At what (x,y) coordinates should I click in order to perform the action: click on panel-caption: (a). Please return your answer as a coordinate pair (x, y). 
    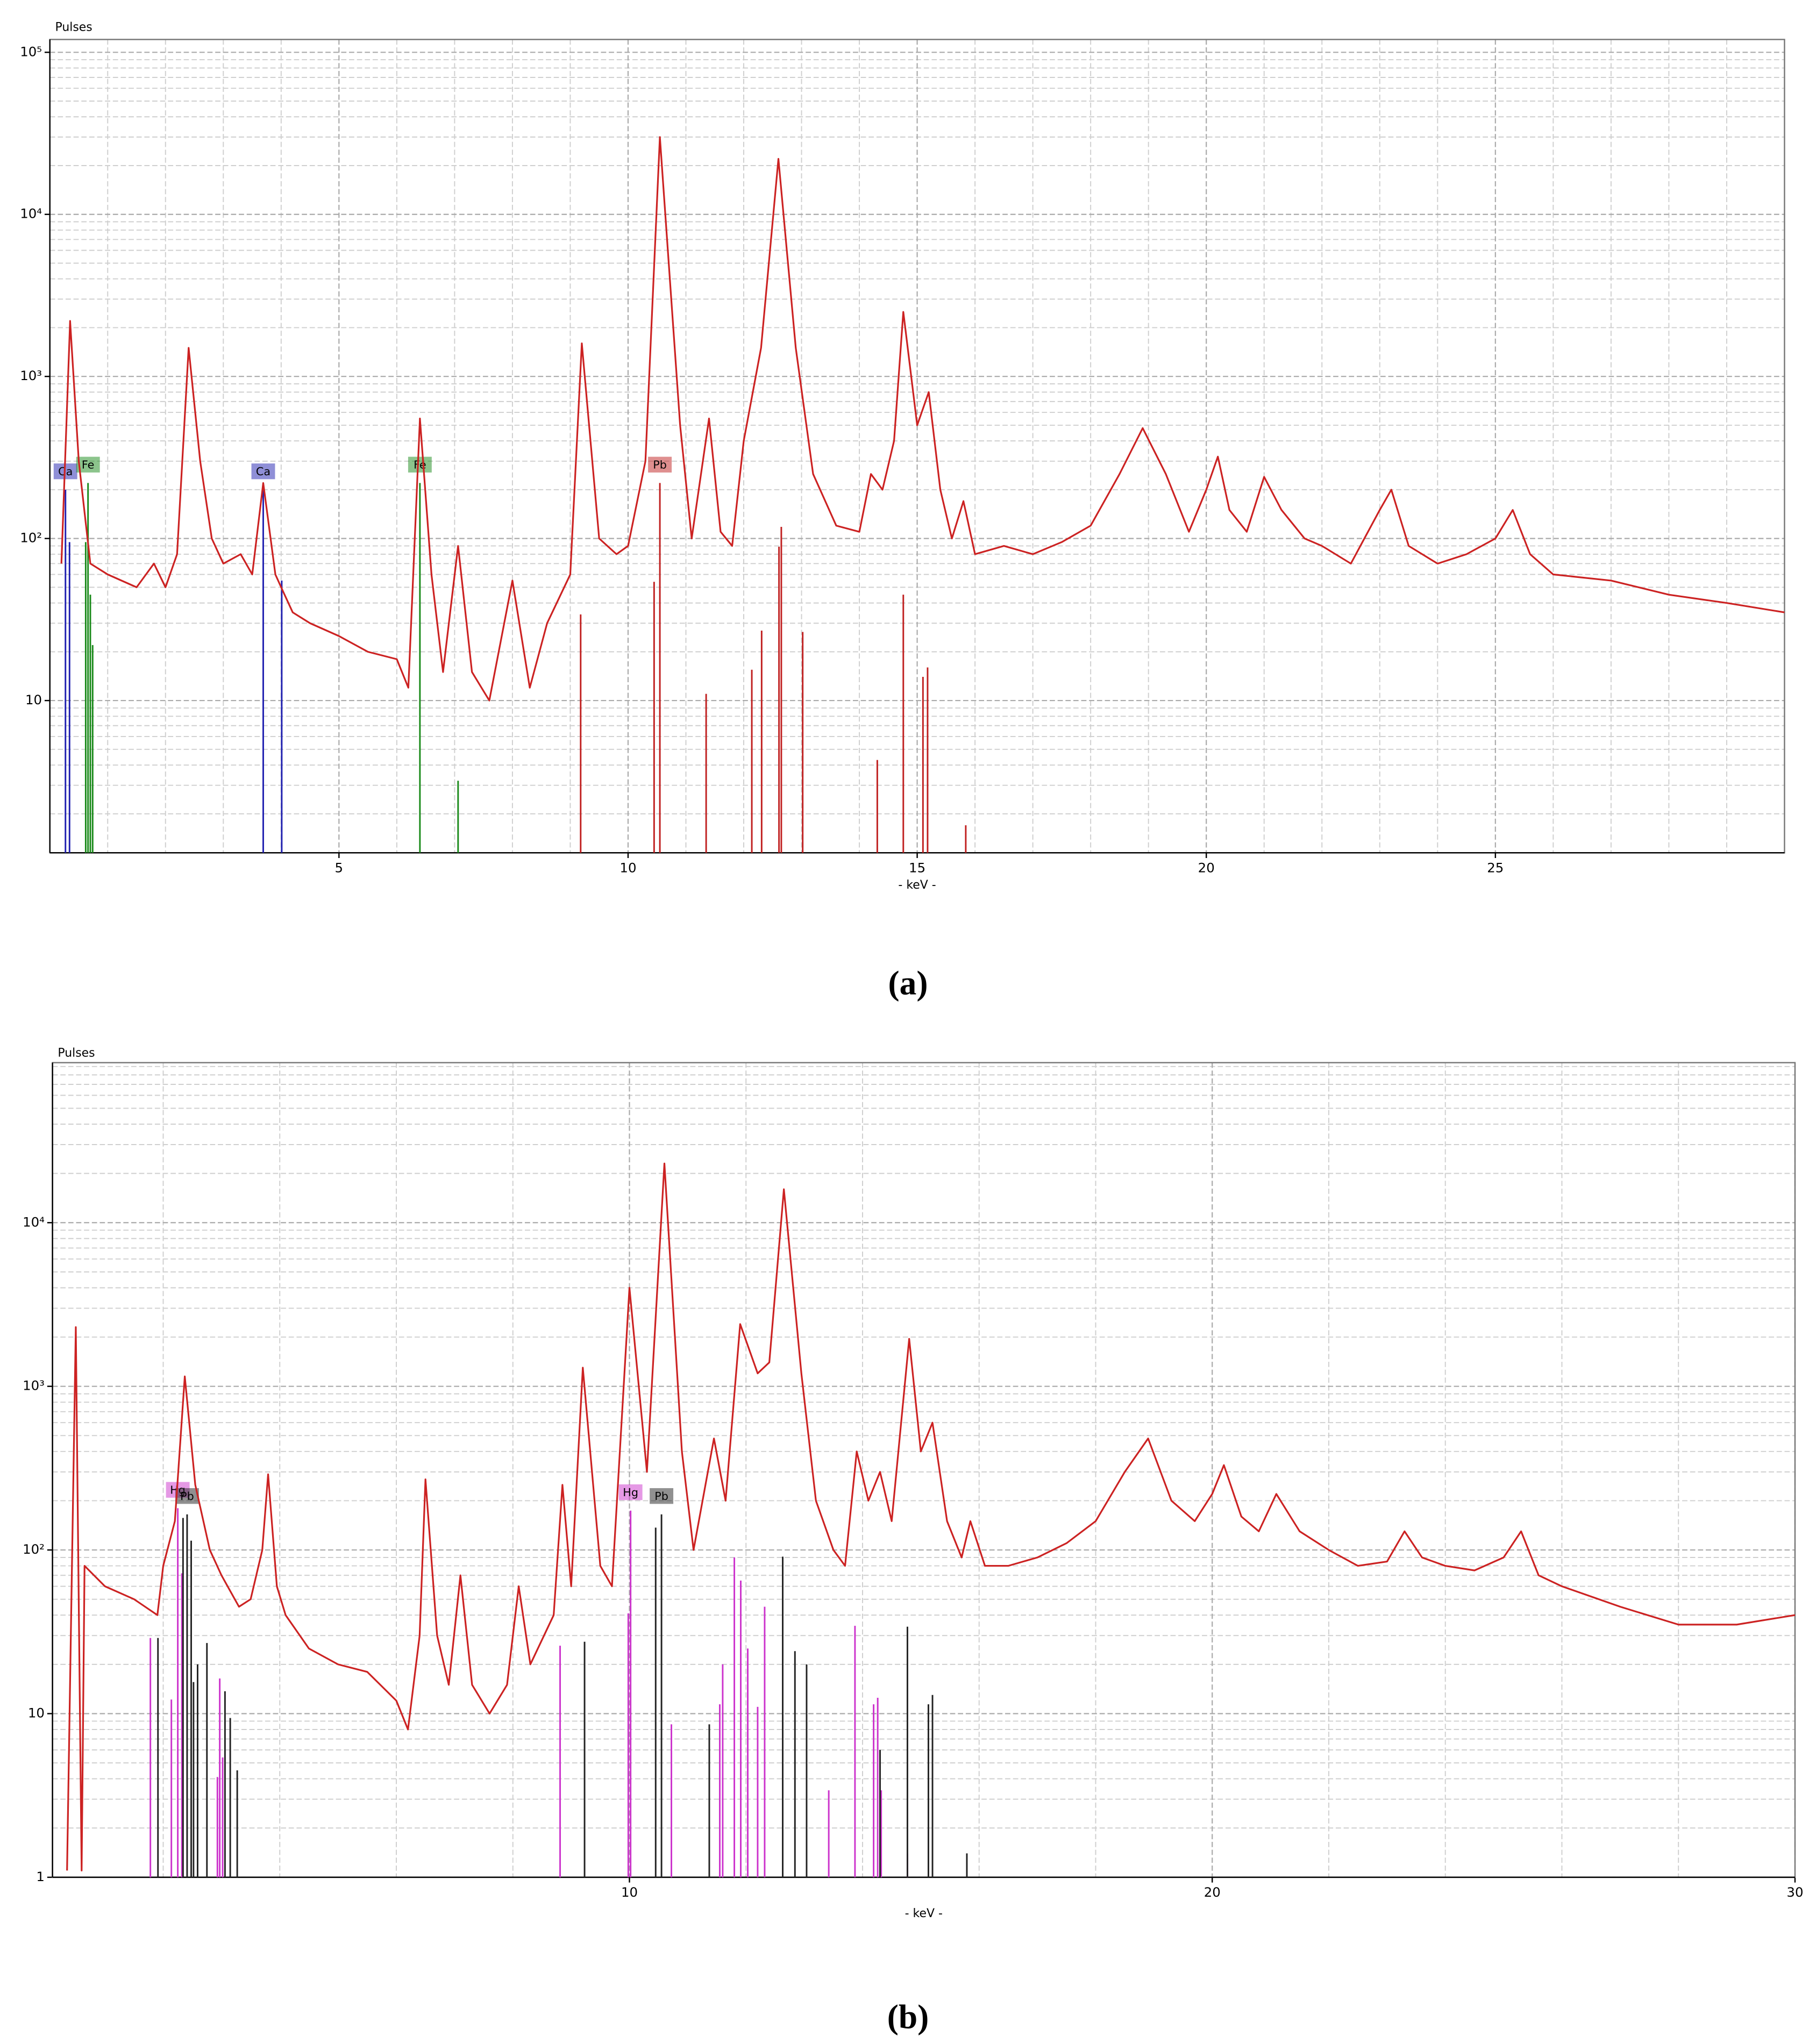
    Looking at the image, I should click on (908, 983).